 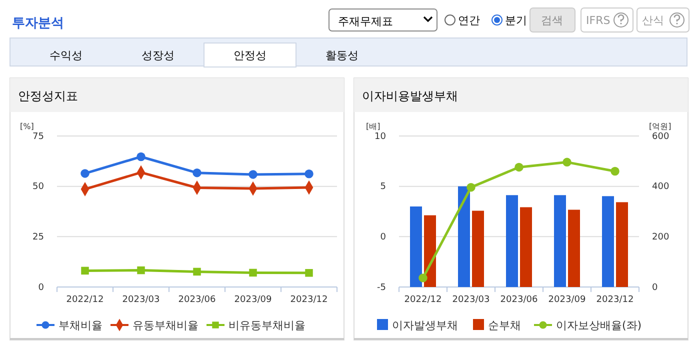 What do you see at coordinates (38, 187) in the screenshot?
I see `y-tick-label: 50` at bounding box center [38, 187].